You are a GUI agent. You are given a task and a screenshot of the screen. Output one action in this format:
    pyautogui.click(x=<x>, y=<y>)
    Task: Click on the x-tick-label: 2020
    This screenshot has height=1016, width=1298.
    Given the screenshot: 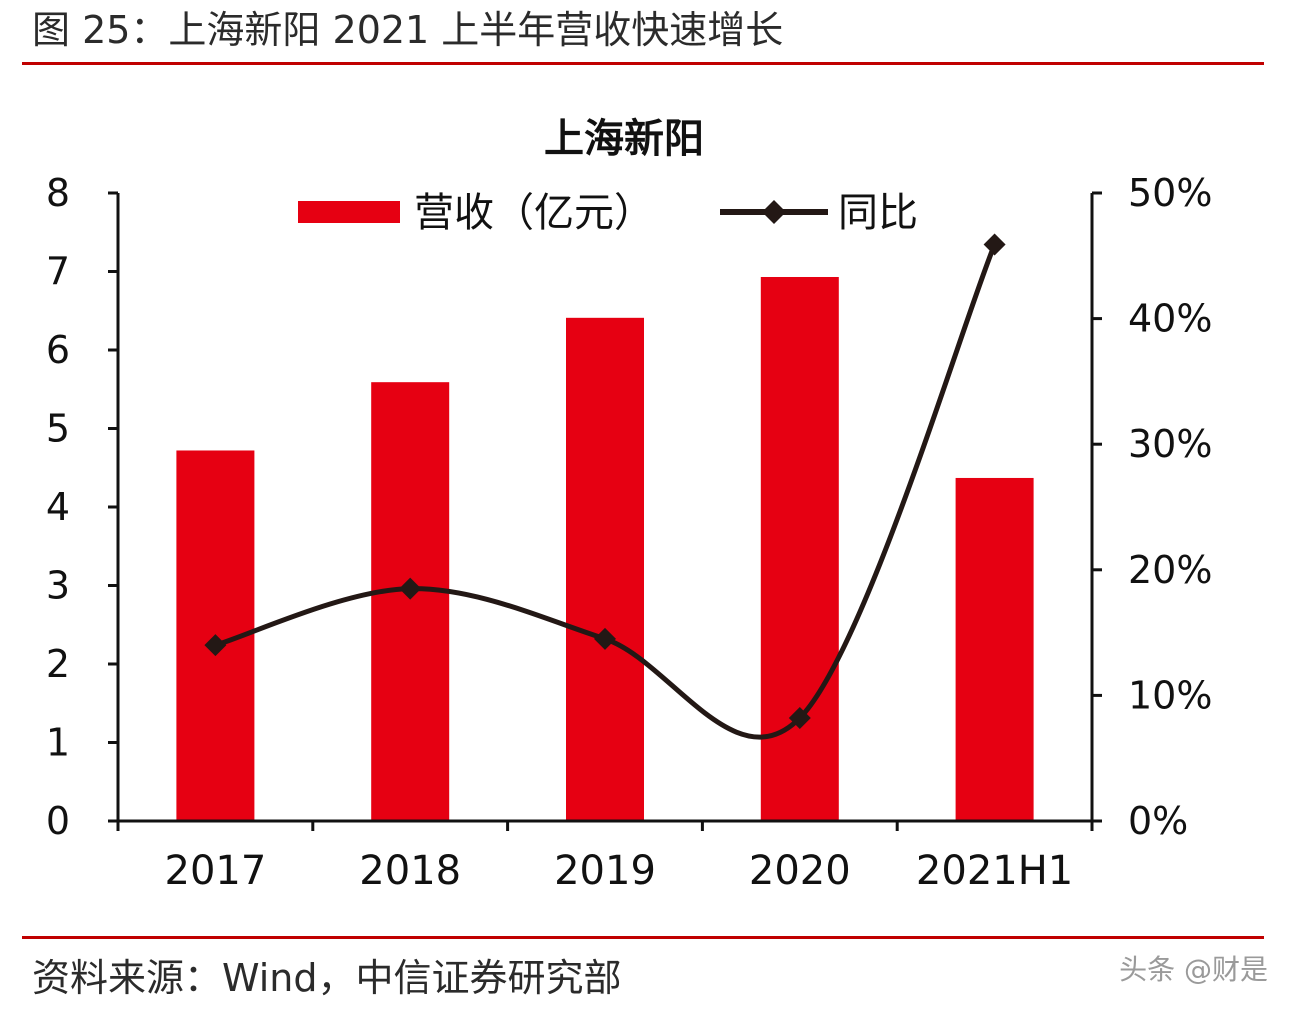 What is the action you would take?
    pyautogui.click(x=800, y=871)
    